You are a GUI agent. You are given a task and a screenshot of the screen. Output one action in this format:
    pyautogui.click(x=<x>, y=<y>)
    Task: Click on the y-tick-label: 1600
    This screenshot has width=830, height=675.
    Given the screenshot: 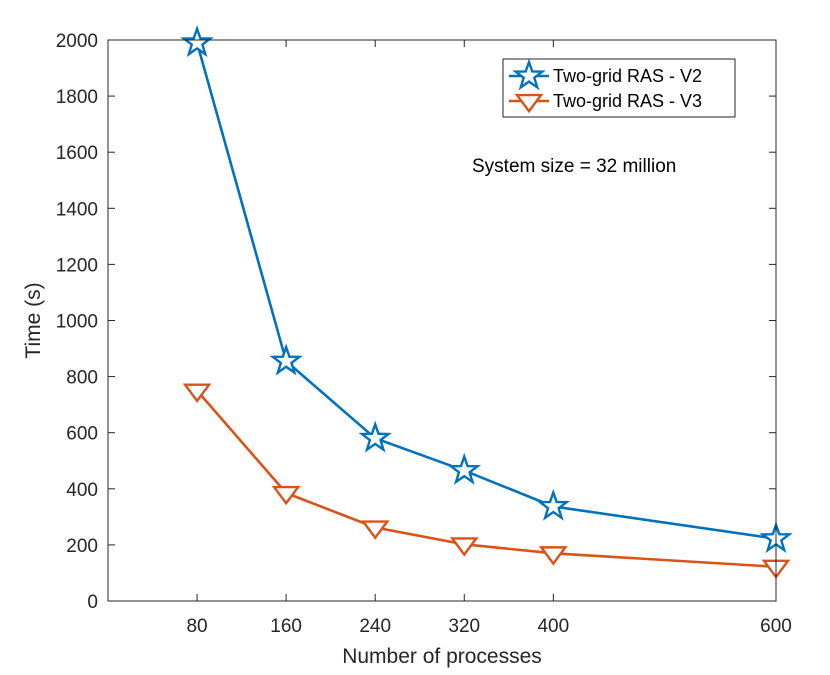 What is the action you would take?
    pyautogui.click(x=77, y=153)
    